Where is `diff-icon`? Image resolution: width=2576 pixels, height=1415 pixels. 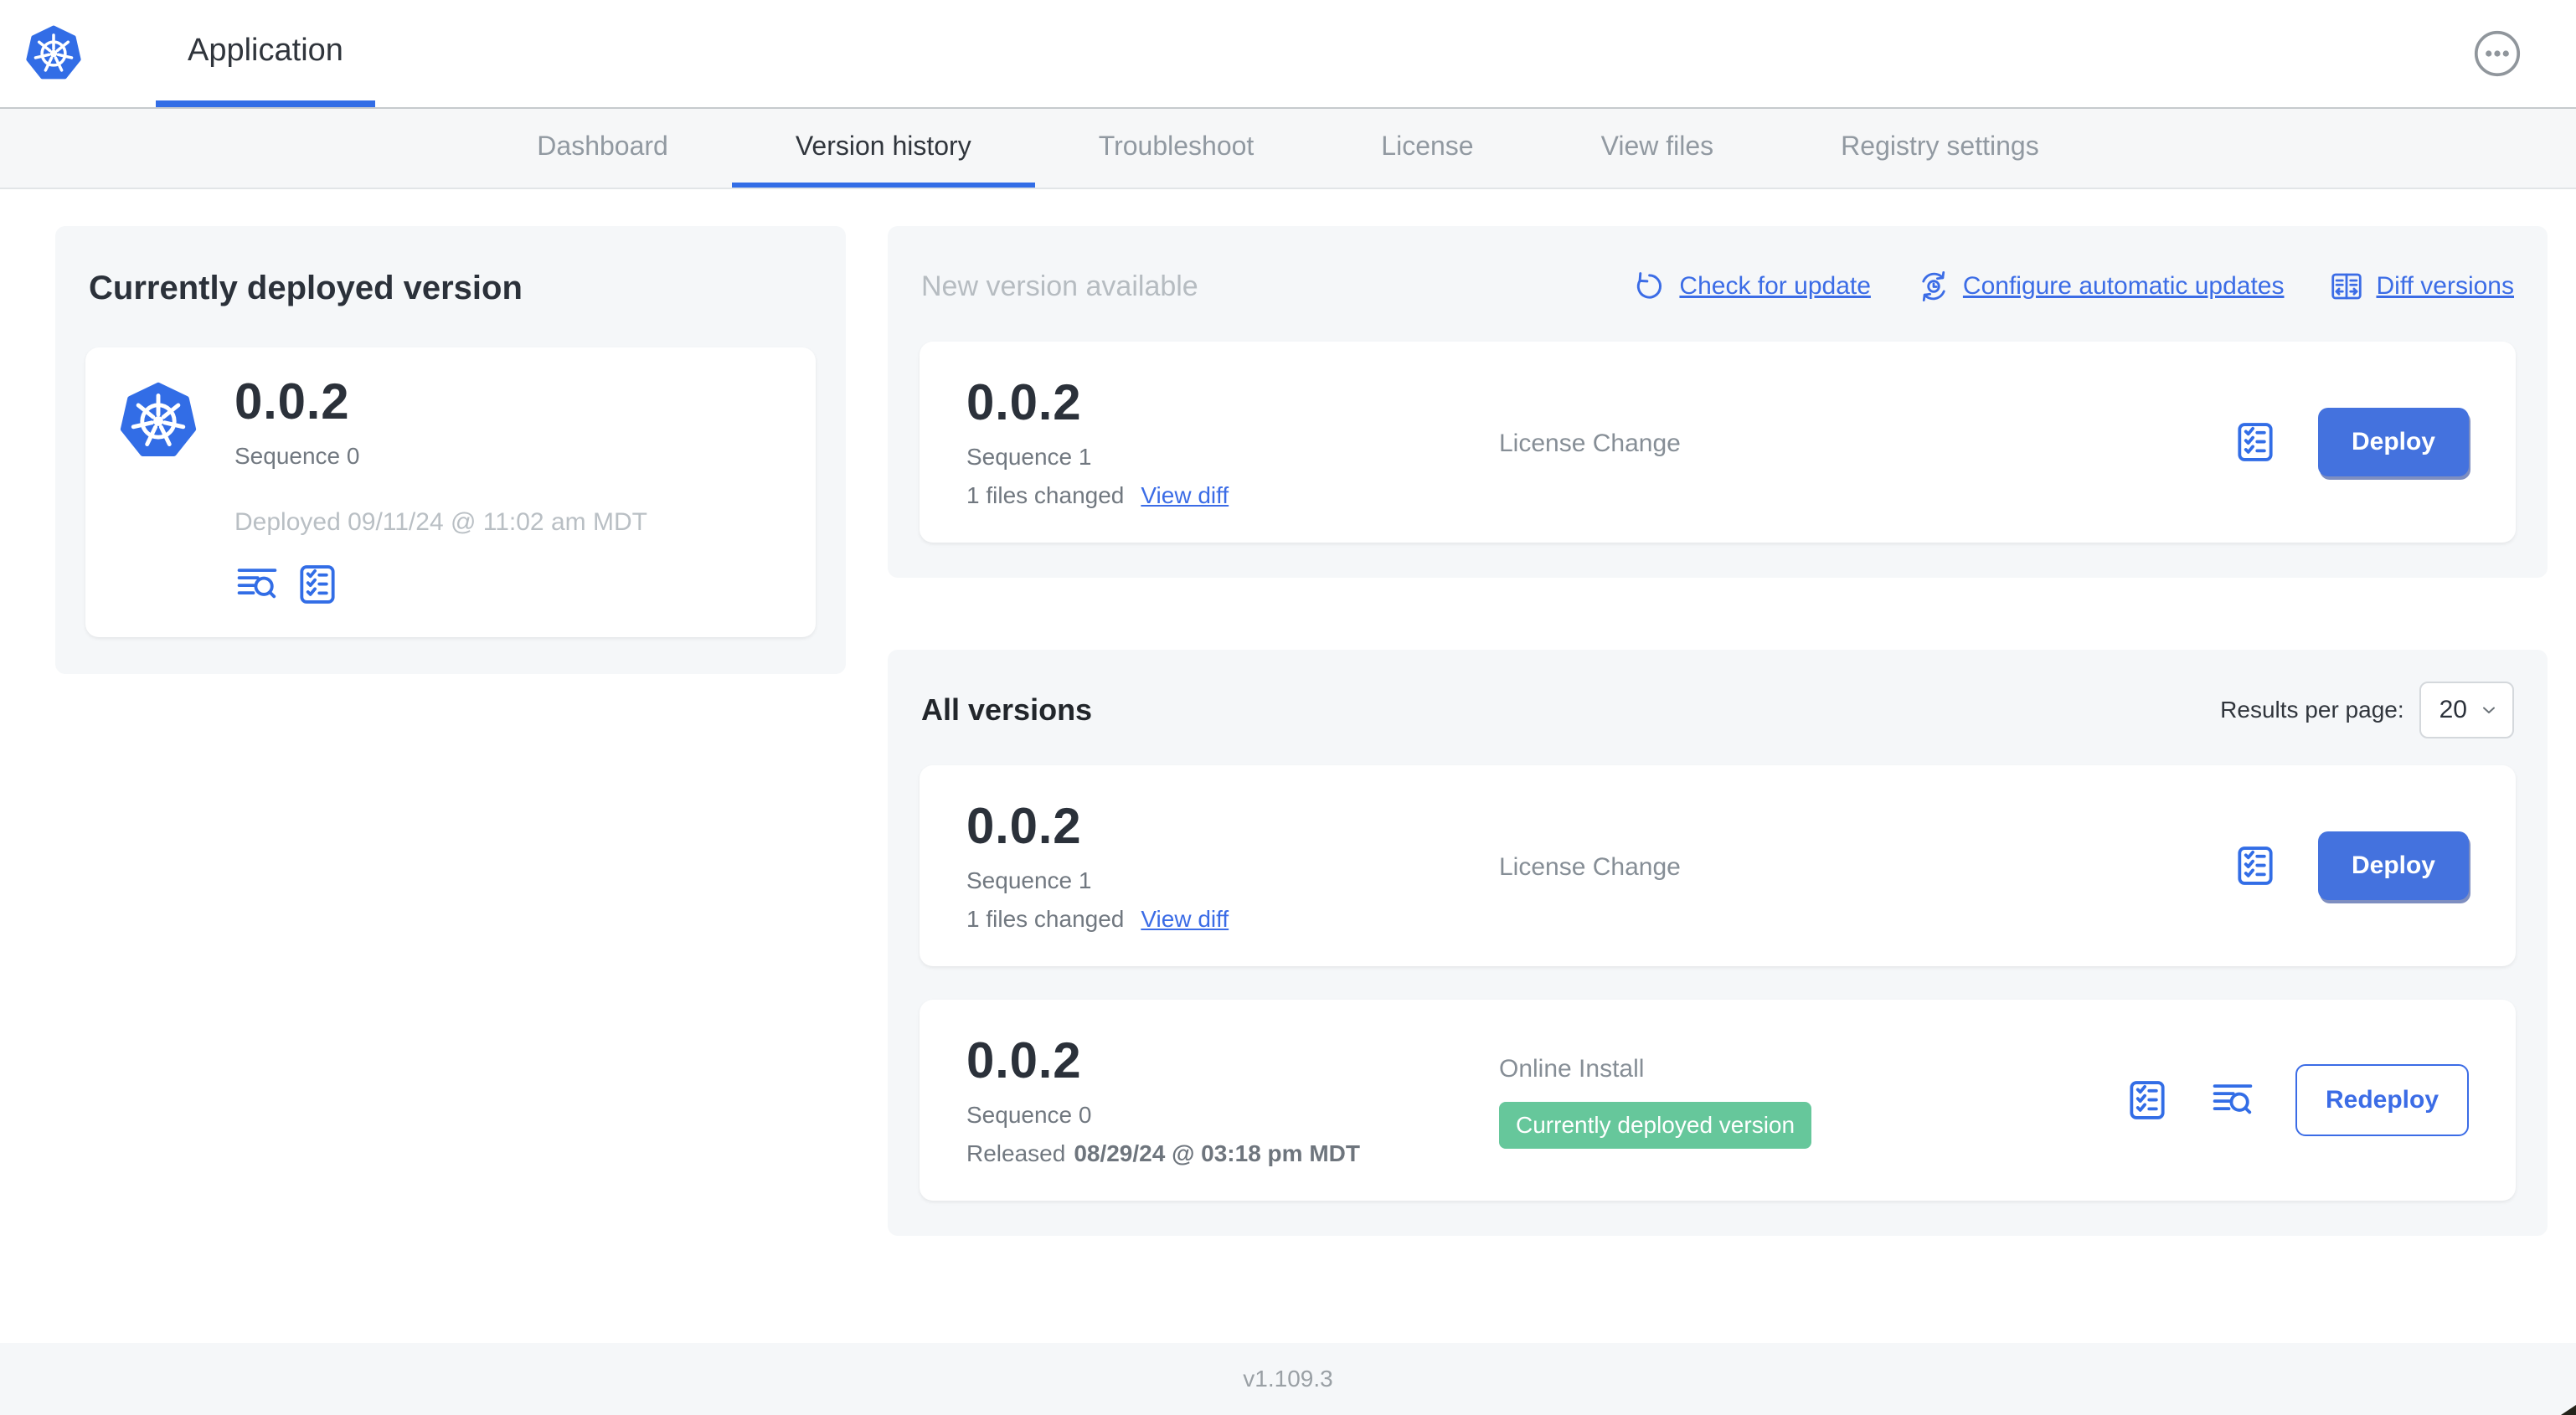 diff-icon is located at coordinates (2346, 286).